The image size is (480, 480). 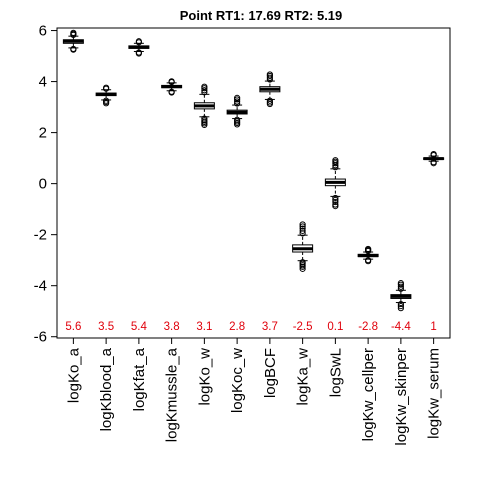 What do you see at coordinates (43, 184) in the screenshot?
I see `y-tick-label: 0` at bounding box center [43, 184].